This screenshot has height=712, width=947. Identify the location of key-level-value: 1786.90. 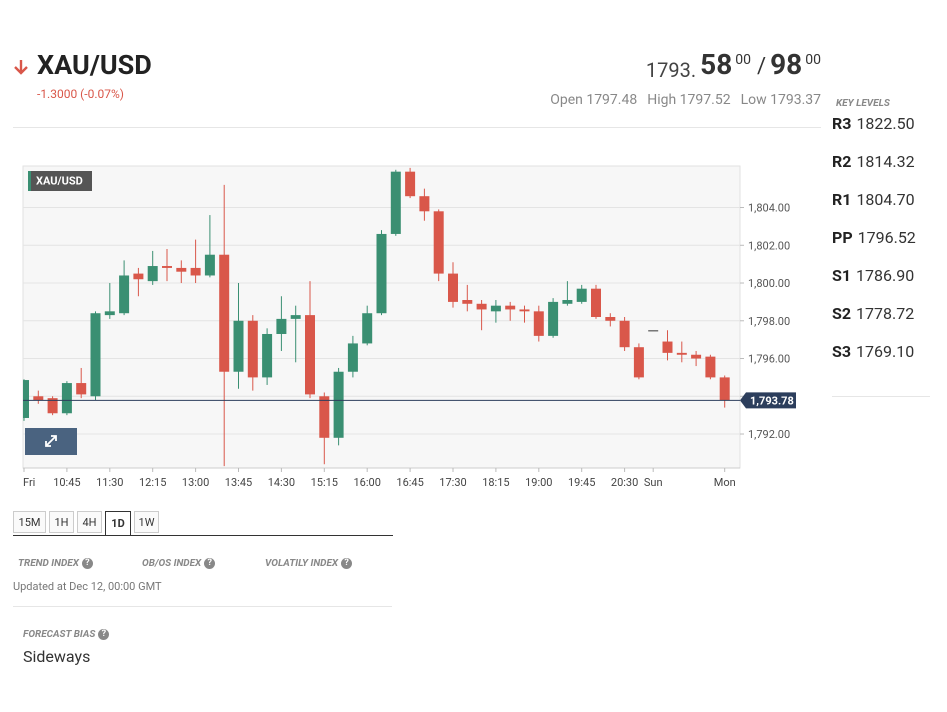
(885, 275).